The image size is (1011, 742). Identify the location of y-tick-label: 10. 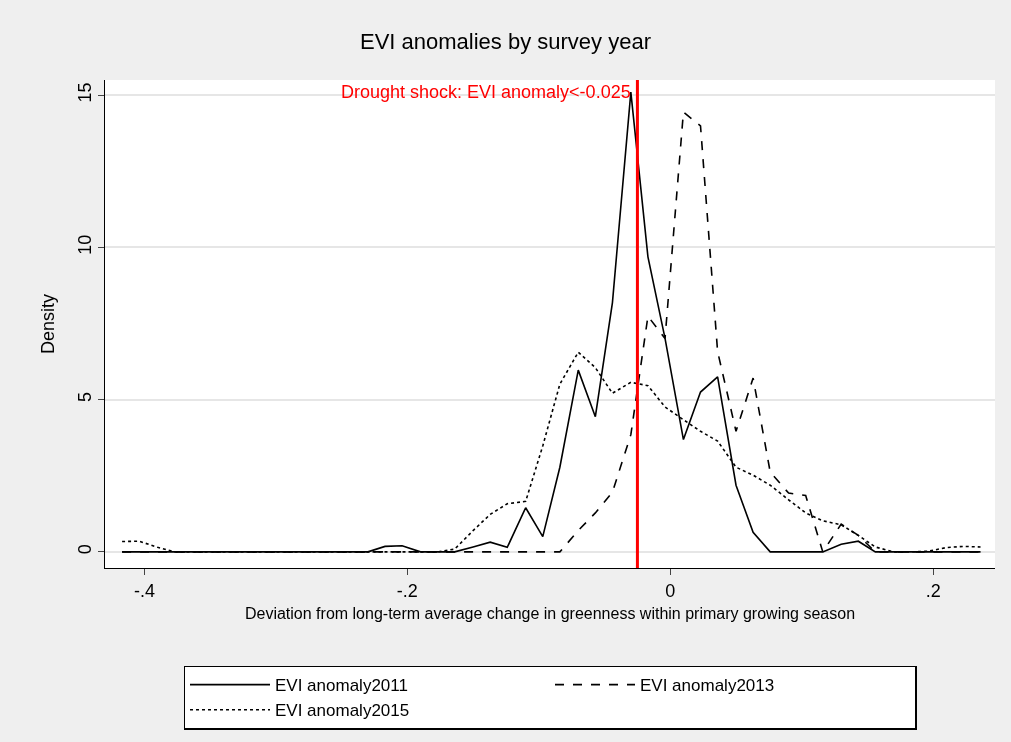
(84, 244).